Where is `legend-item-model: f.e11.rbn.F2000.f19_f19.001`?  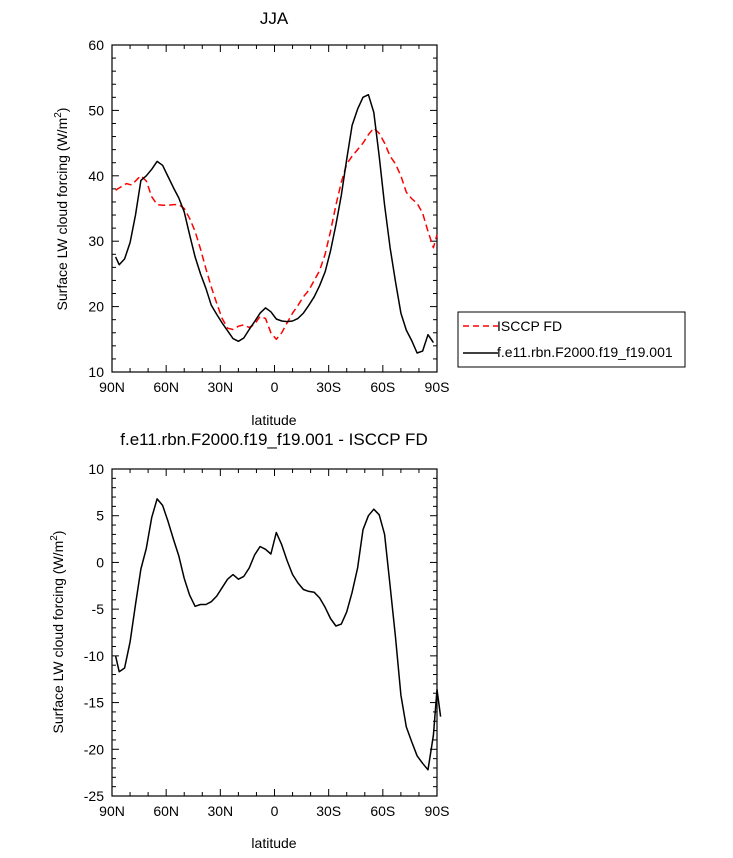 legend-item-model: f.e11.rbn.F2000.f19_f19.001 is located at coordinates (568, 352).